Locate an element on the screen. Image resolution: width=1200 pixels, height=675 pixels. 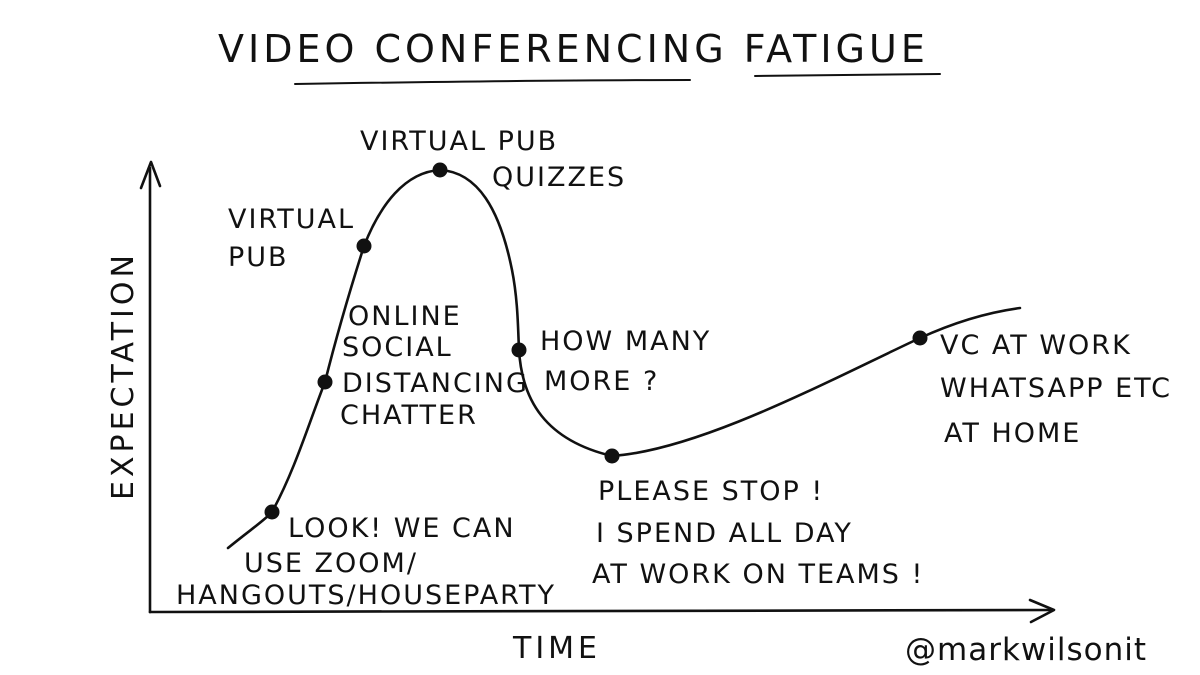
stage-dot-virtual-pub is located at coordinates (364, 246).